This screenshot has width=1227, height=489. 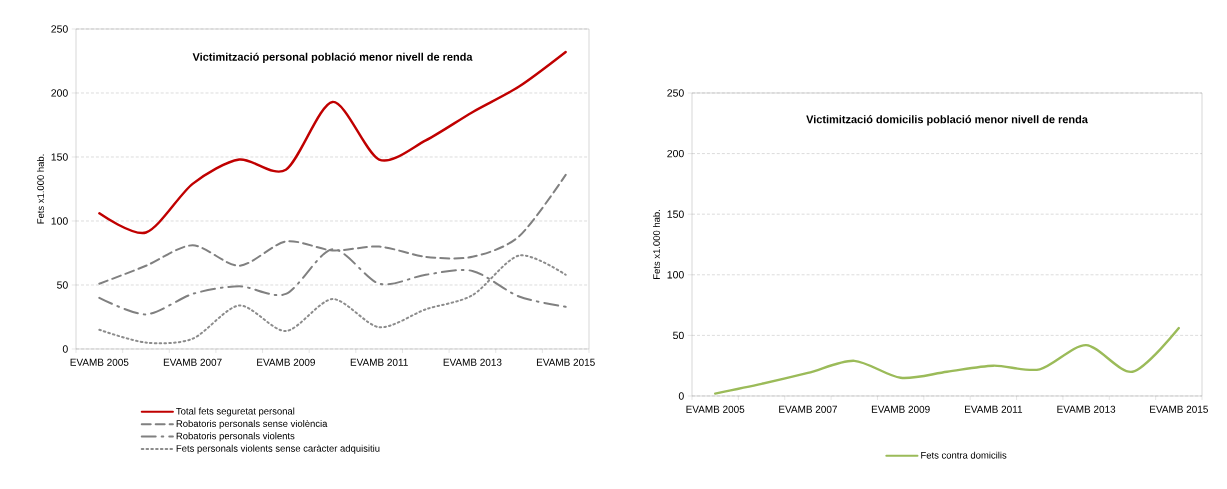 I want to click on legend-label: Robatoris personals violents, so click(x=235, y=437).